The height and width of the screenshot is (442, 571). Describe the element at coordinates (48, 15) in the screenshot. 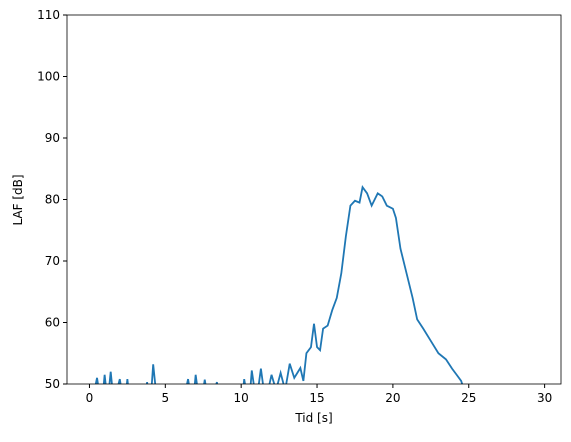

I see `y-tick-label: 110` at that location.